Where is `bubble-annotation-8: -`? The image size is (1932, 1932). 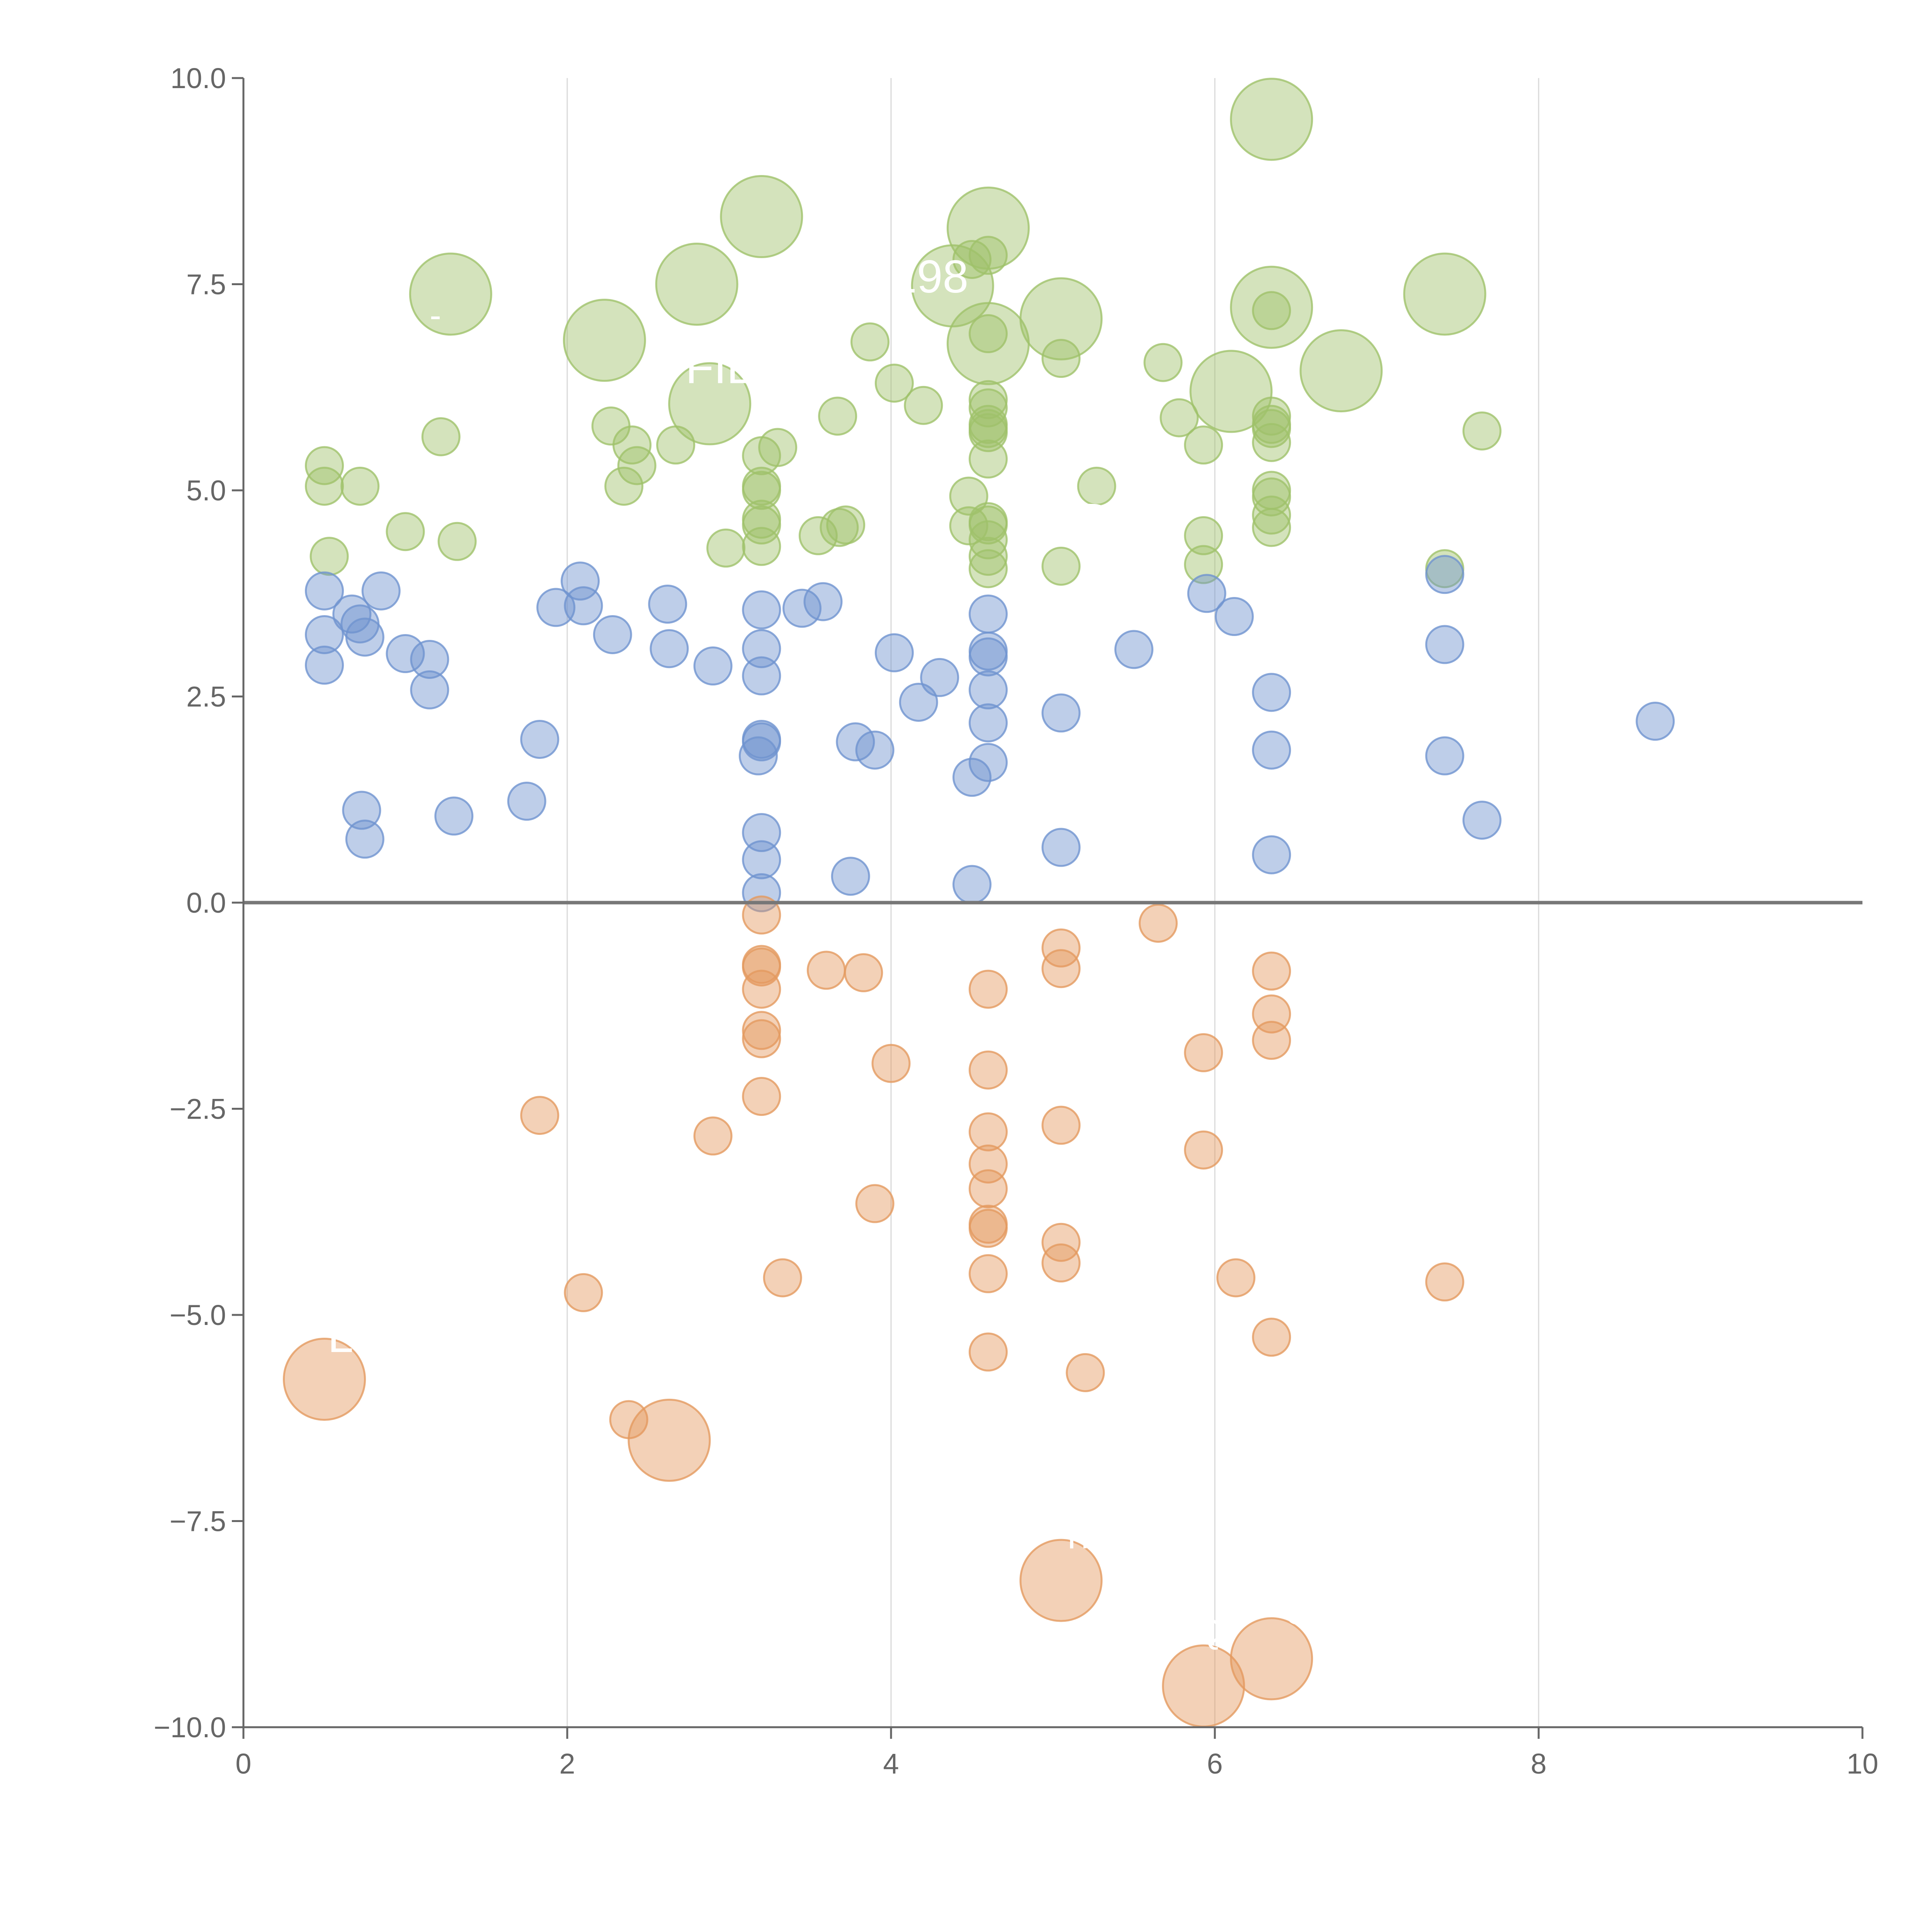 bubble-annotation-8: - is located at coordinates (436, 316).